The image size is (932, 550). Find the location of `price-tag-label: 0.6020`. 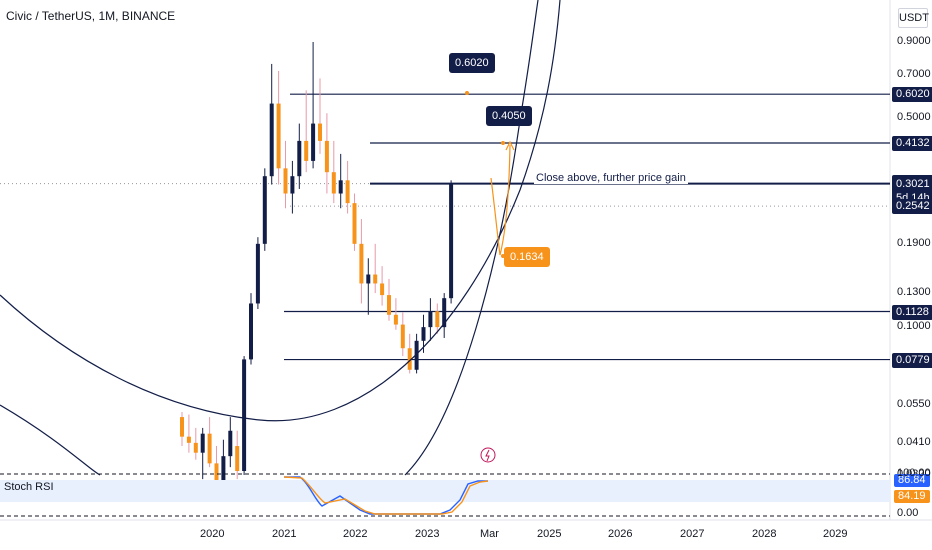

price-tag-label: 0.6020 is located at coordinates (913, 94).